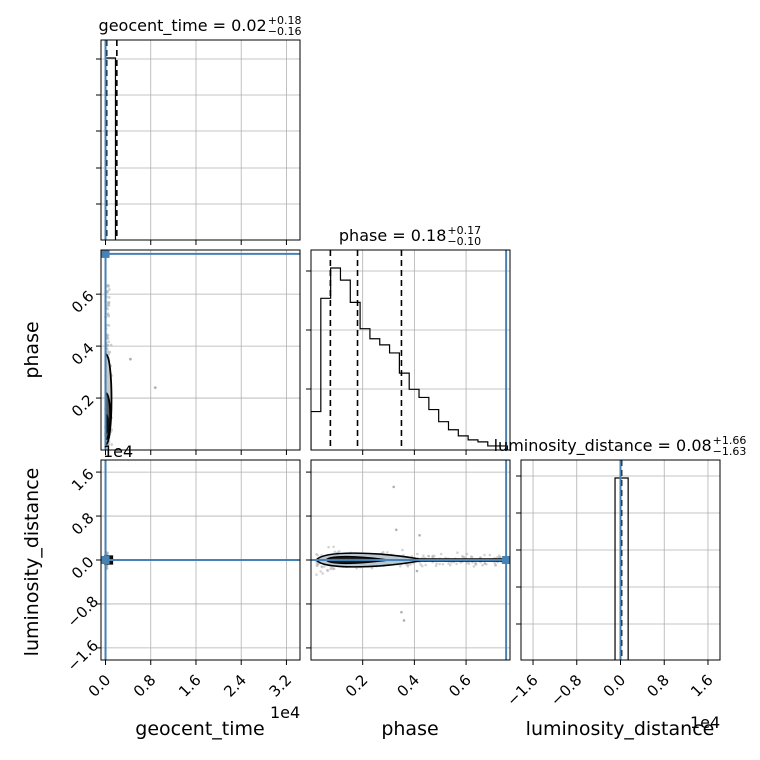 Image resolution: width=760 pixels, height=760 pixels. Describe the element at coordinates (522, 690) in the screenshot. I see `x-tick-label: −1.6` at that location.